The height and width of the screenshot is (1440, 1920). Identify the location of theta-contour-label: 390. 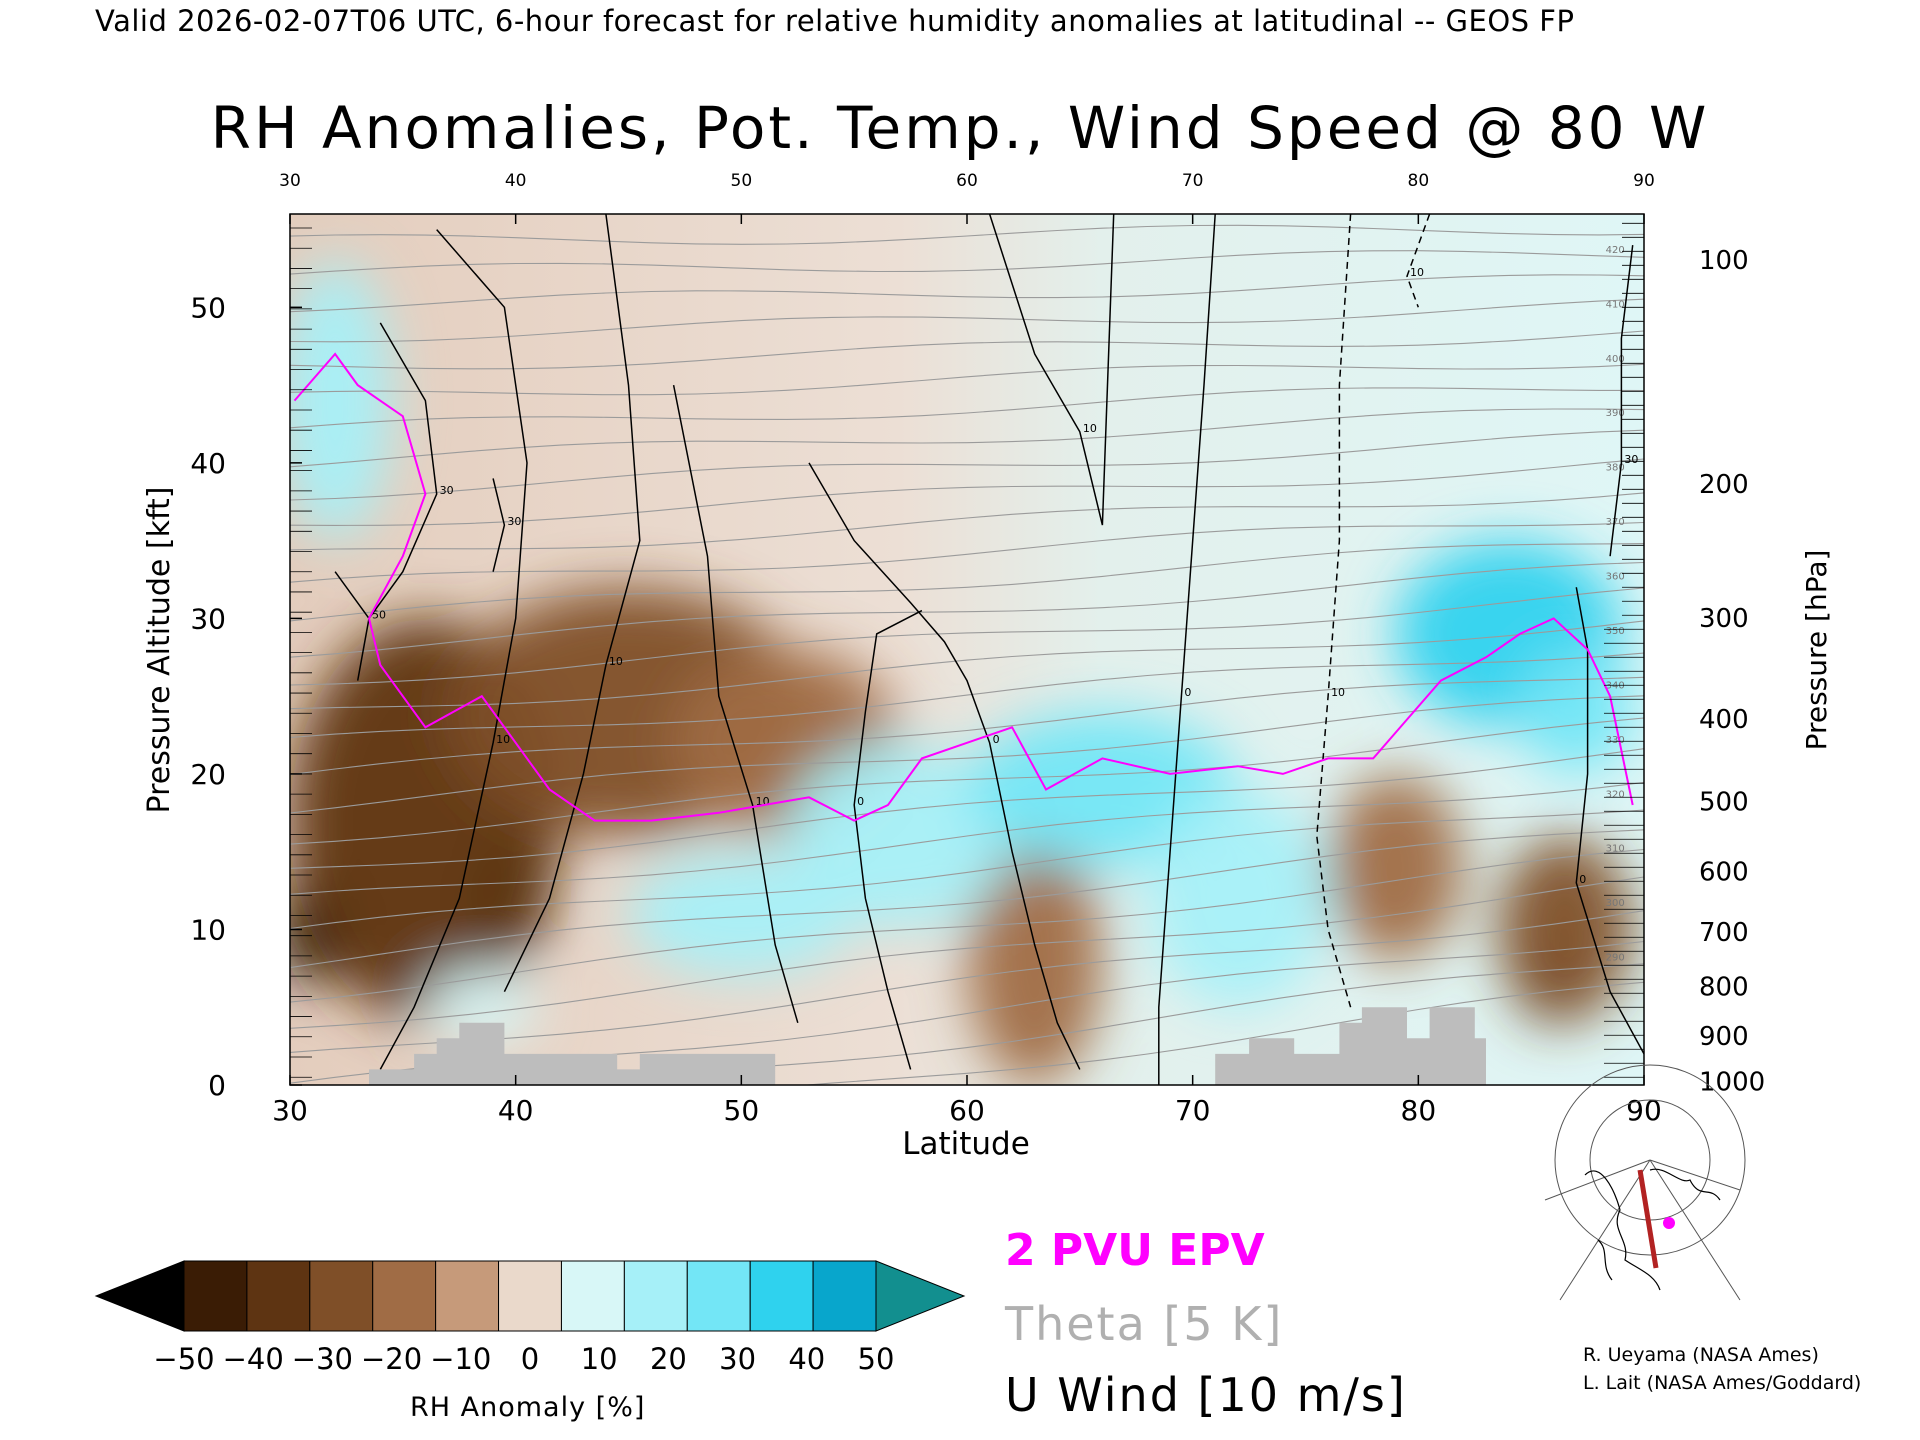
(1615, 413).